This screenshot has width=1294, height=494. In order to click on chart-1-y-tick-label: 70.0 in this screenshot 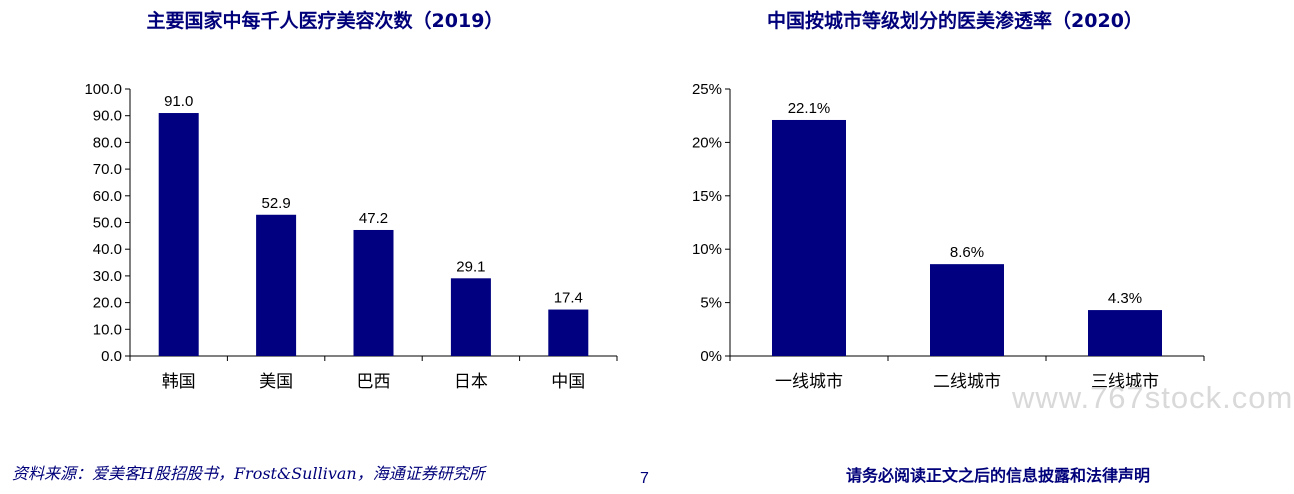, I will do `click(107, 169)`.